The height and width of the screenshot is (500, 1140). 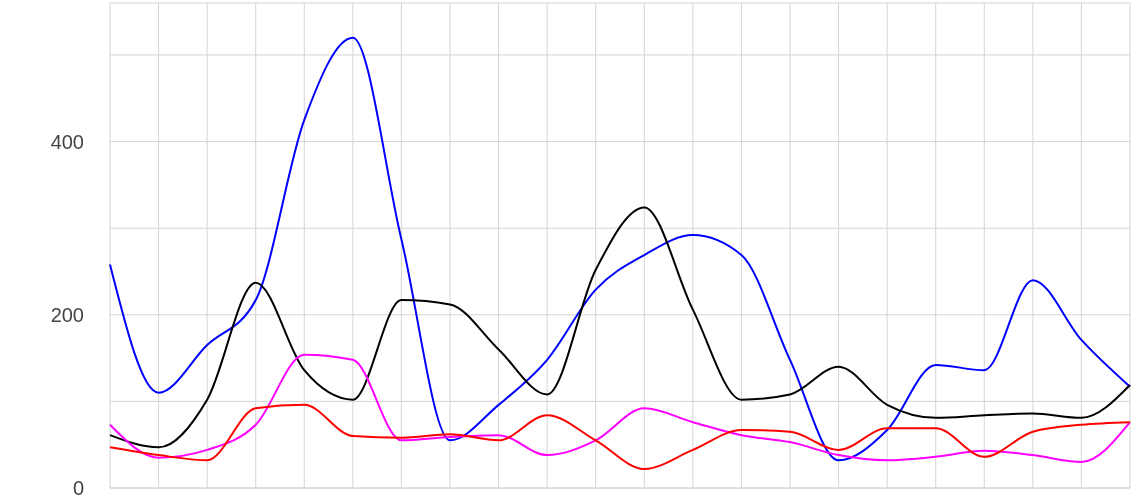 What do you see at coordinates (67, 314) in the screenshot?
I see `y-tick-label: 200` at bounding box center [67, 314].